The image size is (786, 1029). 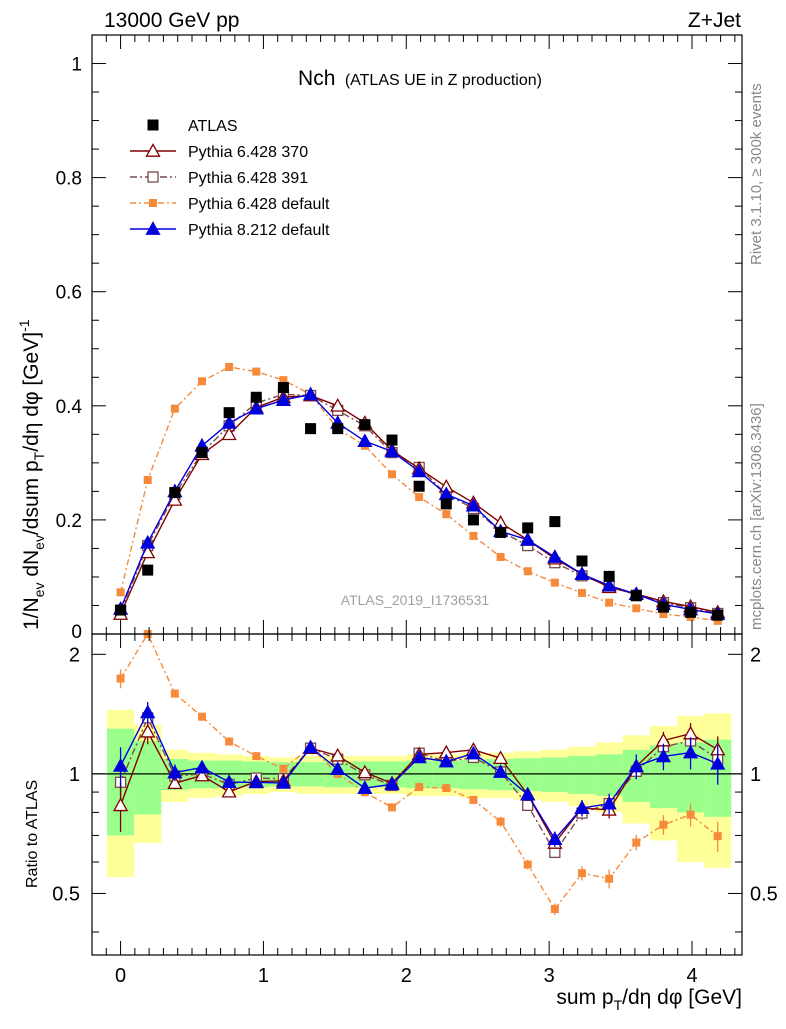 I want to click on ratio-axis-title: Ratio to ATLAS, so click(x=32, y=834).